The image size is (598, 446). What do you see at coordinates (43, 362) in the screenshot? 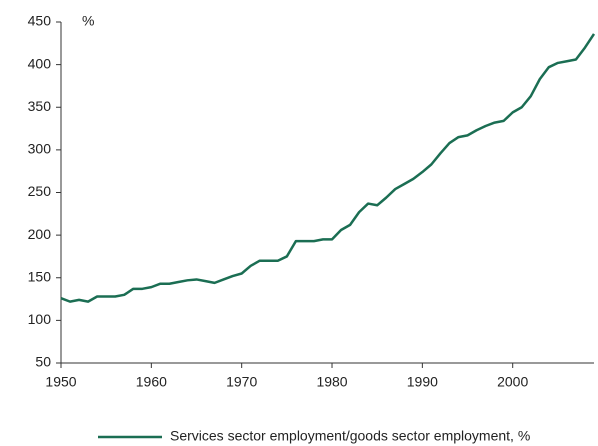
I see `y-tick-label: 50` at bounding box center [43, 362].